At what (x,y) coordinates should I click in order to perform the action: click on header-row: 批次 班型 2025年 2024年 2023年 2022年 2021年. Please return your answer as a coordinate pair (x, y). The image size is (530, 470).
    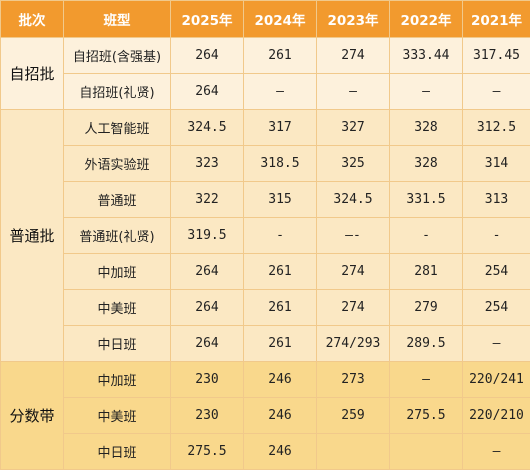
    Looking at the image, I should click on (265, 19).